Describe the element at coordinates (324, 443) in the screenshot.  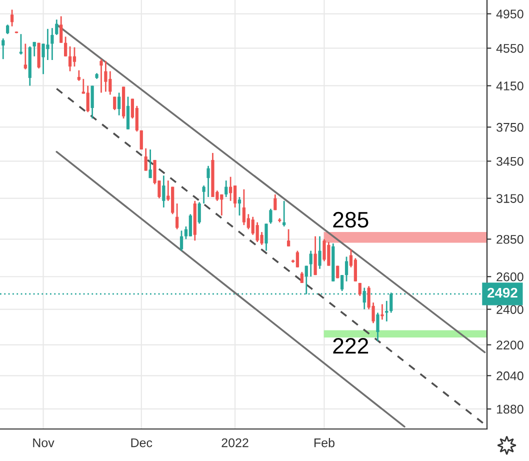
I see `x-tick-label: Feb` at that location.